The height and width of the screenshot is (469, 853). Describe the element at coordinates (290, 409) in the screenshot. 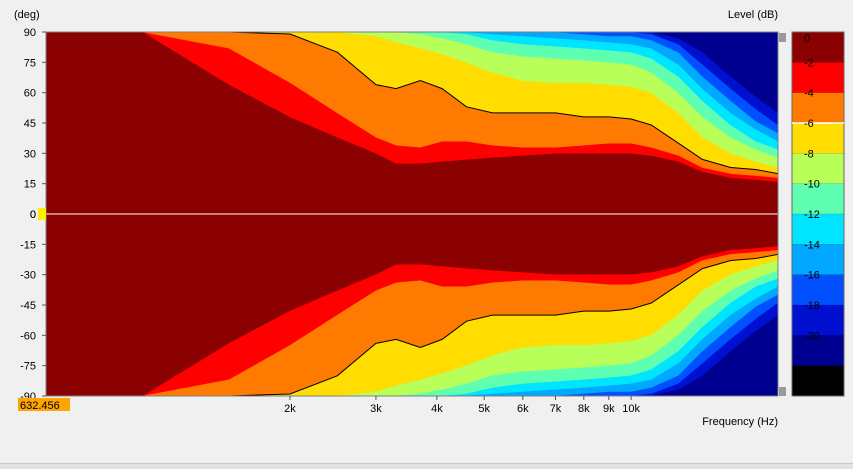

I see `x-tick-label: 2k` at that location.